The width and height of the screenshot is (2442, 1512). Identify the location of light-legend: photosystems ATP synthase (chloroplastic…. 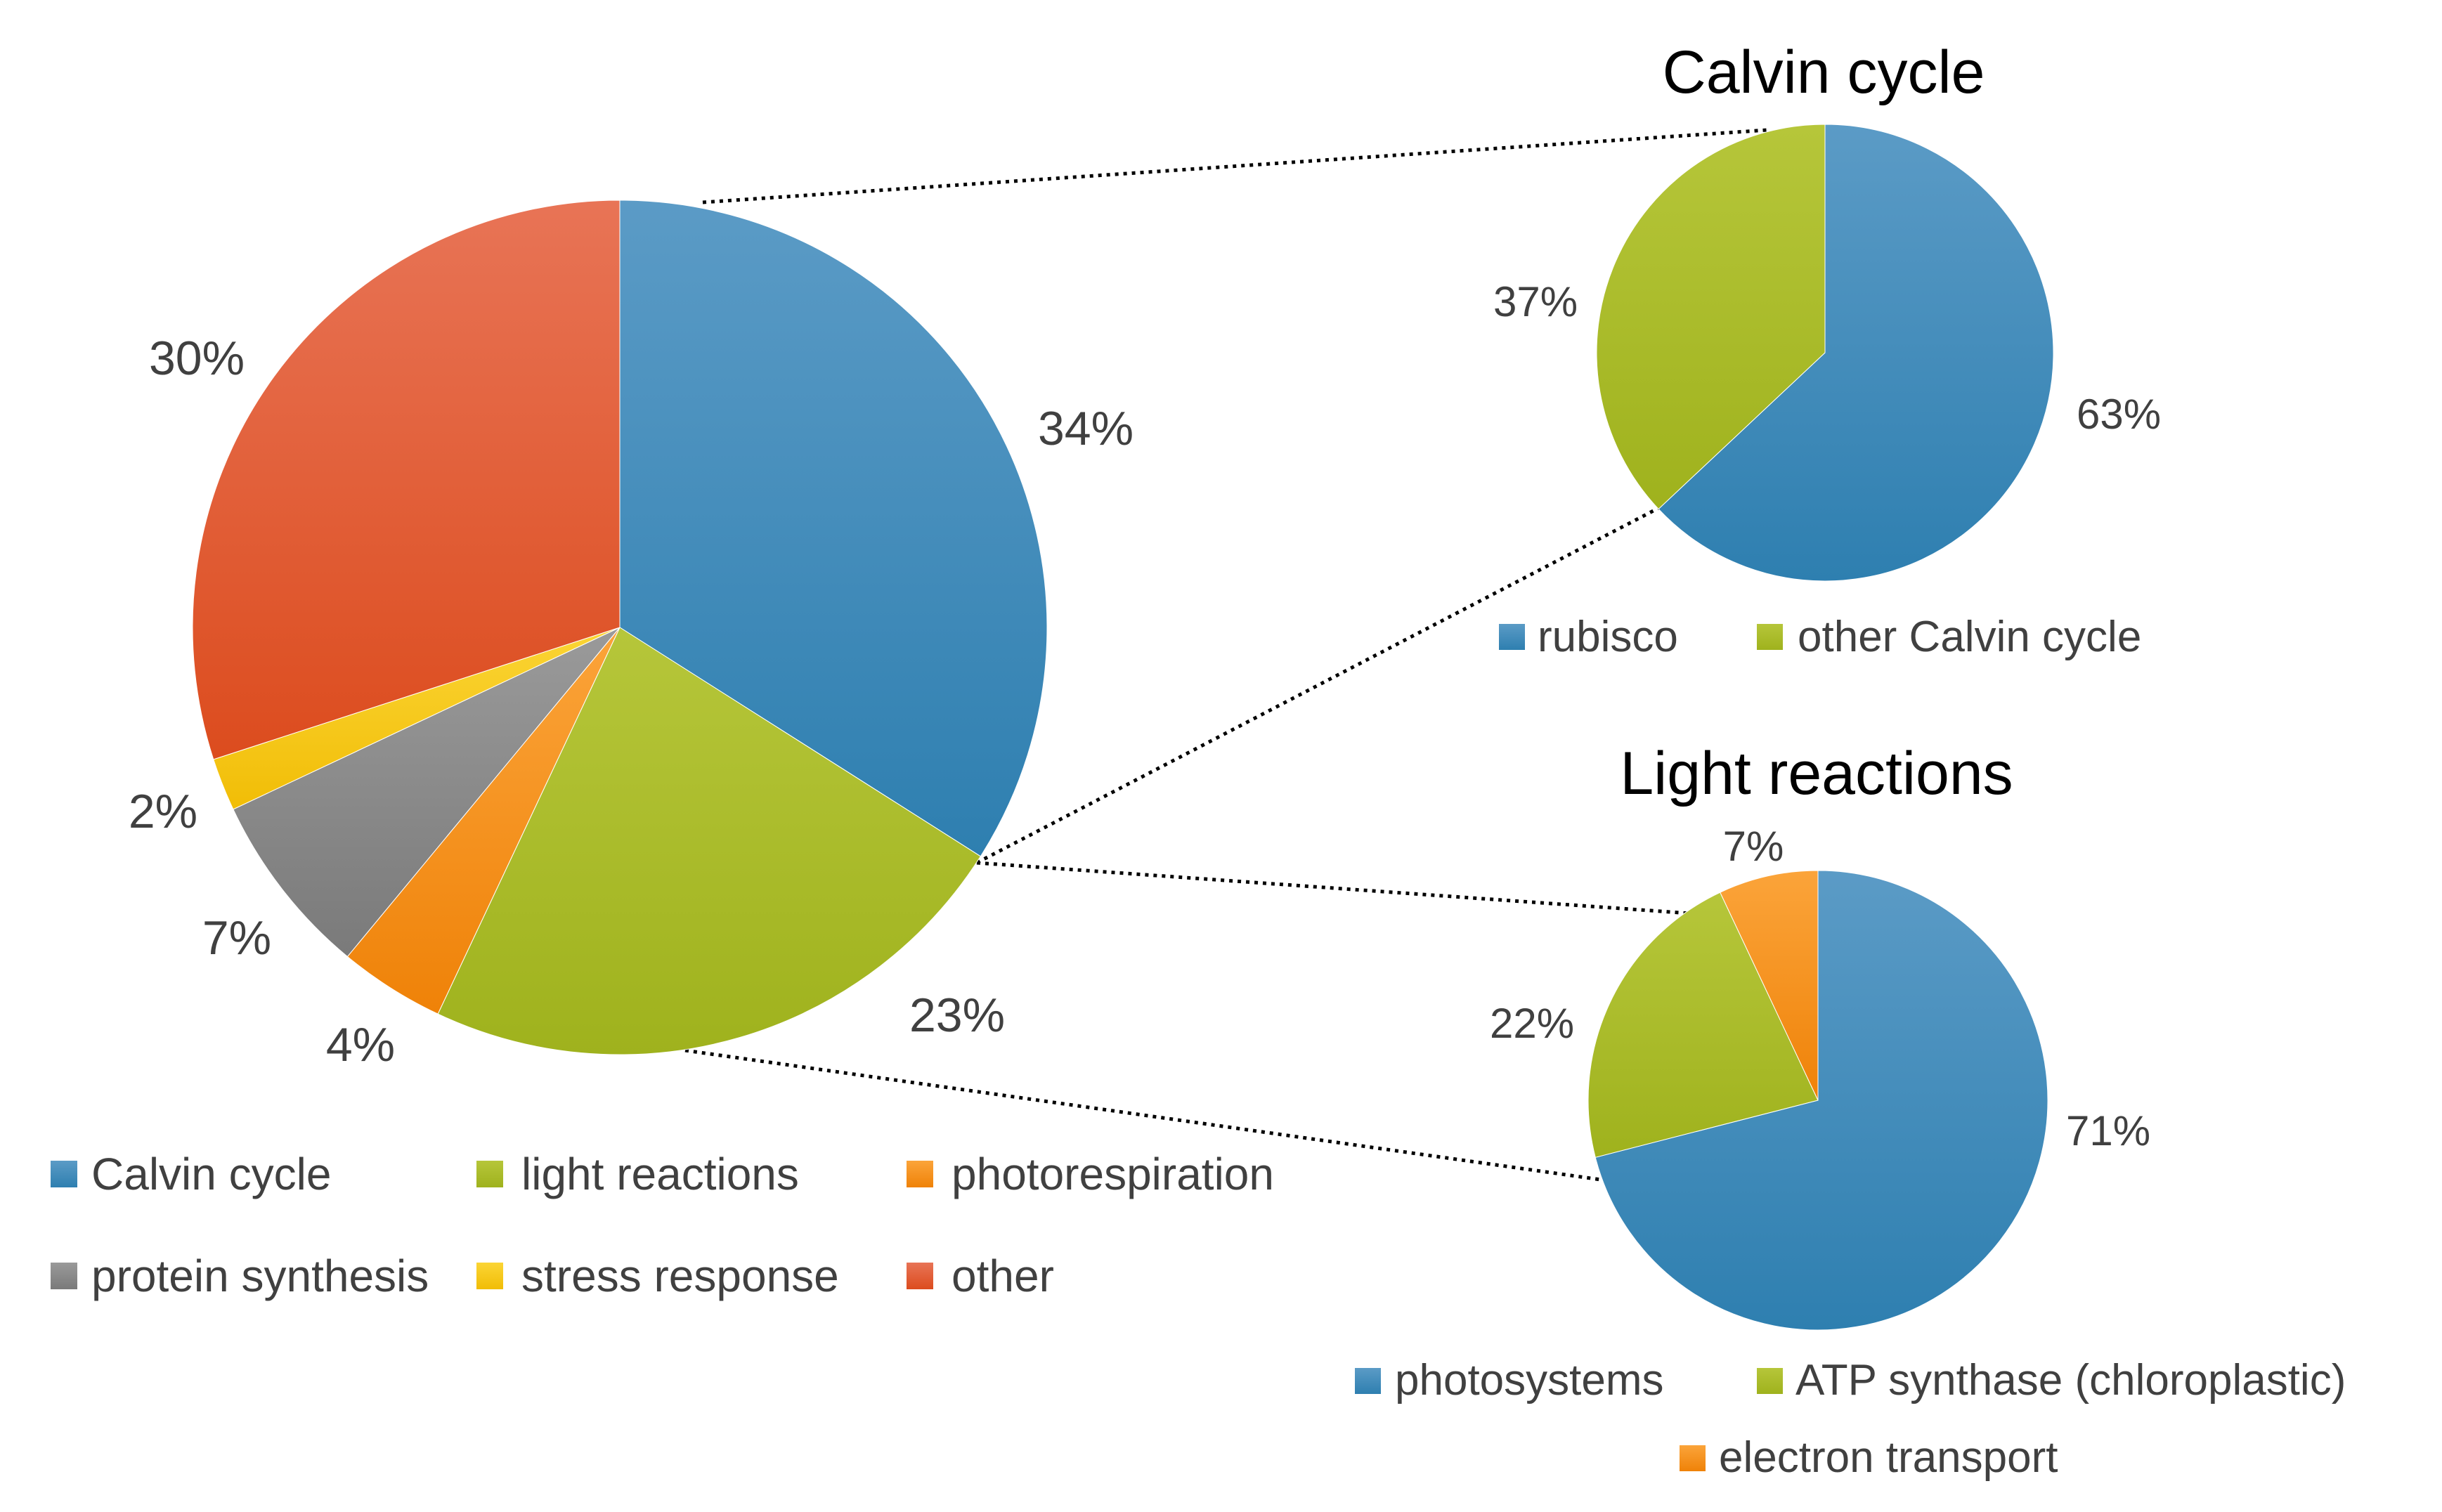
(1850, 1419).